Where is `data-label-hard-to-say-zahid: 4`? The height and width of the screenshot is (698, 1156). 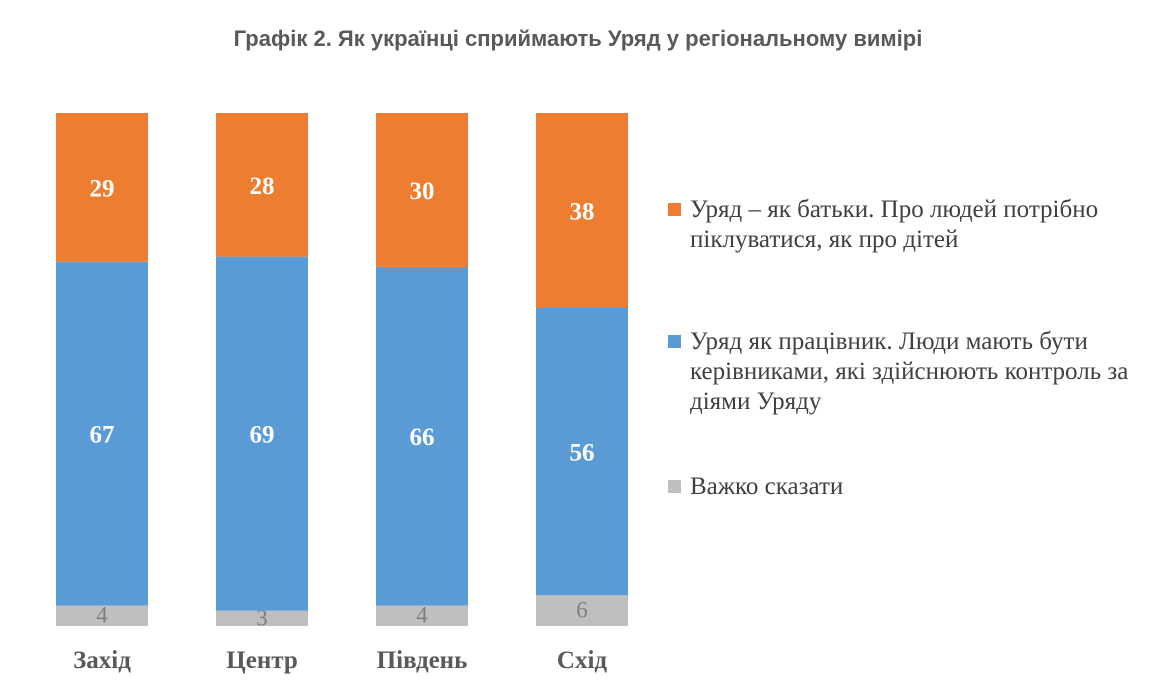
data-label-hard-to-say-zahid: 4 is located at coordinates (102, 615).